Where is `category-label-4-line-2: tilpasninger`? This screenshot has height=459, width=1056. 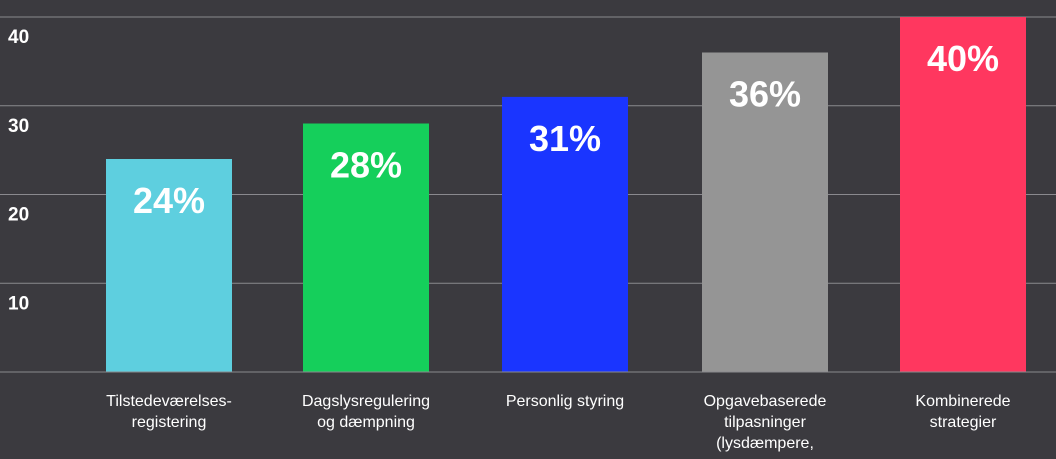
category-label-4-line-2: tilpasninger is located at coordinates (765, 422).